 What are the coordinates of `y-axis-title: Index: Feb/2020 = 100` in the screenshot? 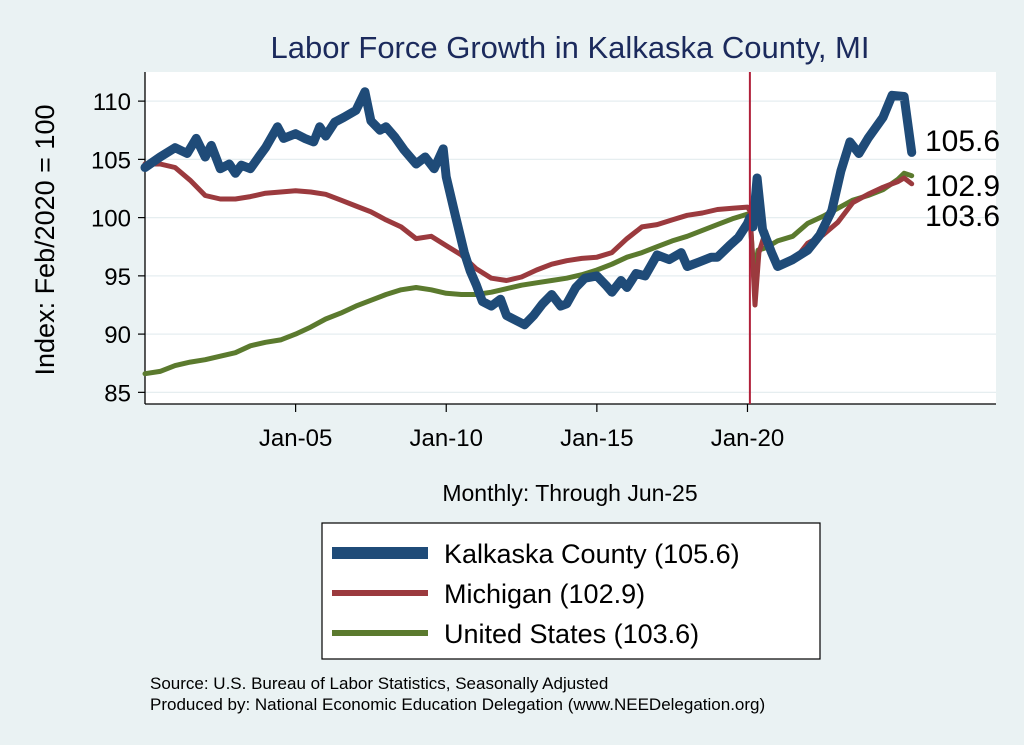 It's located at (45, 240).